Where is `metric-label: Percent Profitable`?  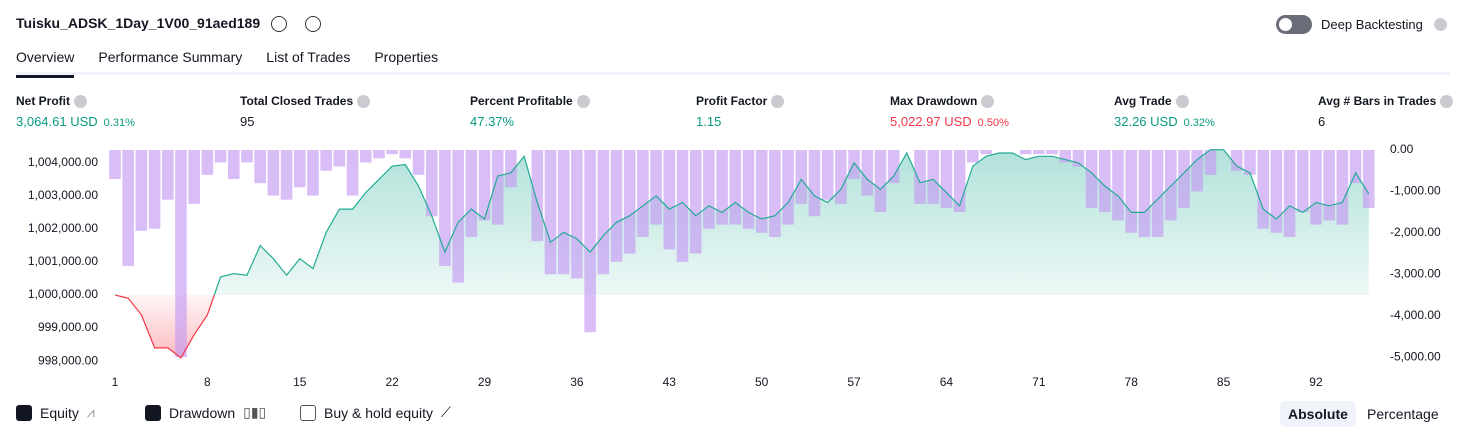 metric-label: Percent Profitable is located at coordinates (530, 101).